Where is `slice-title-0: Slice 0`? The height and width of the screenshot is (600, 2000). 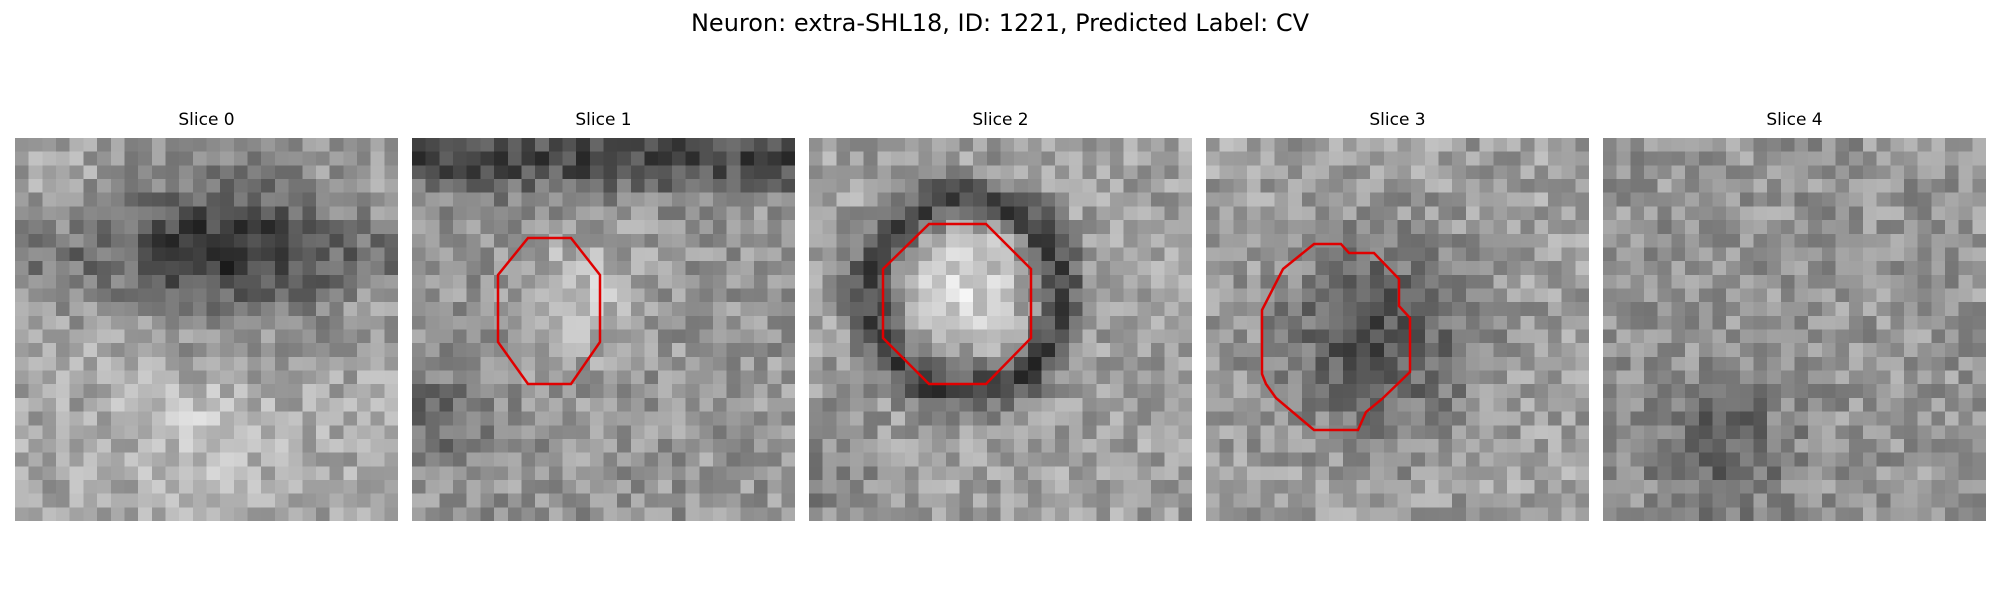 slice-title-0: Slice 0 is located at coordinates (206, 120).